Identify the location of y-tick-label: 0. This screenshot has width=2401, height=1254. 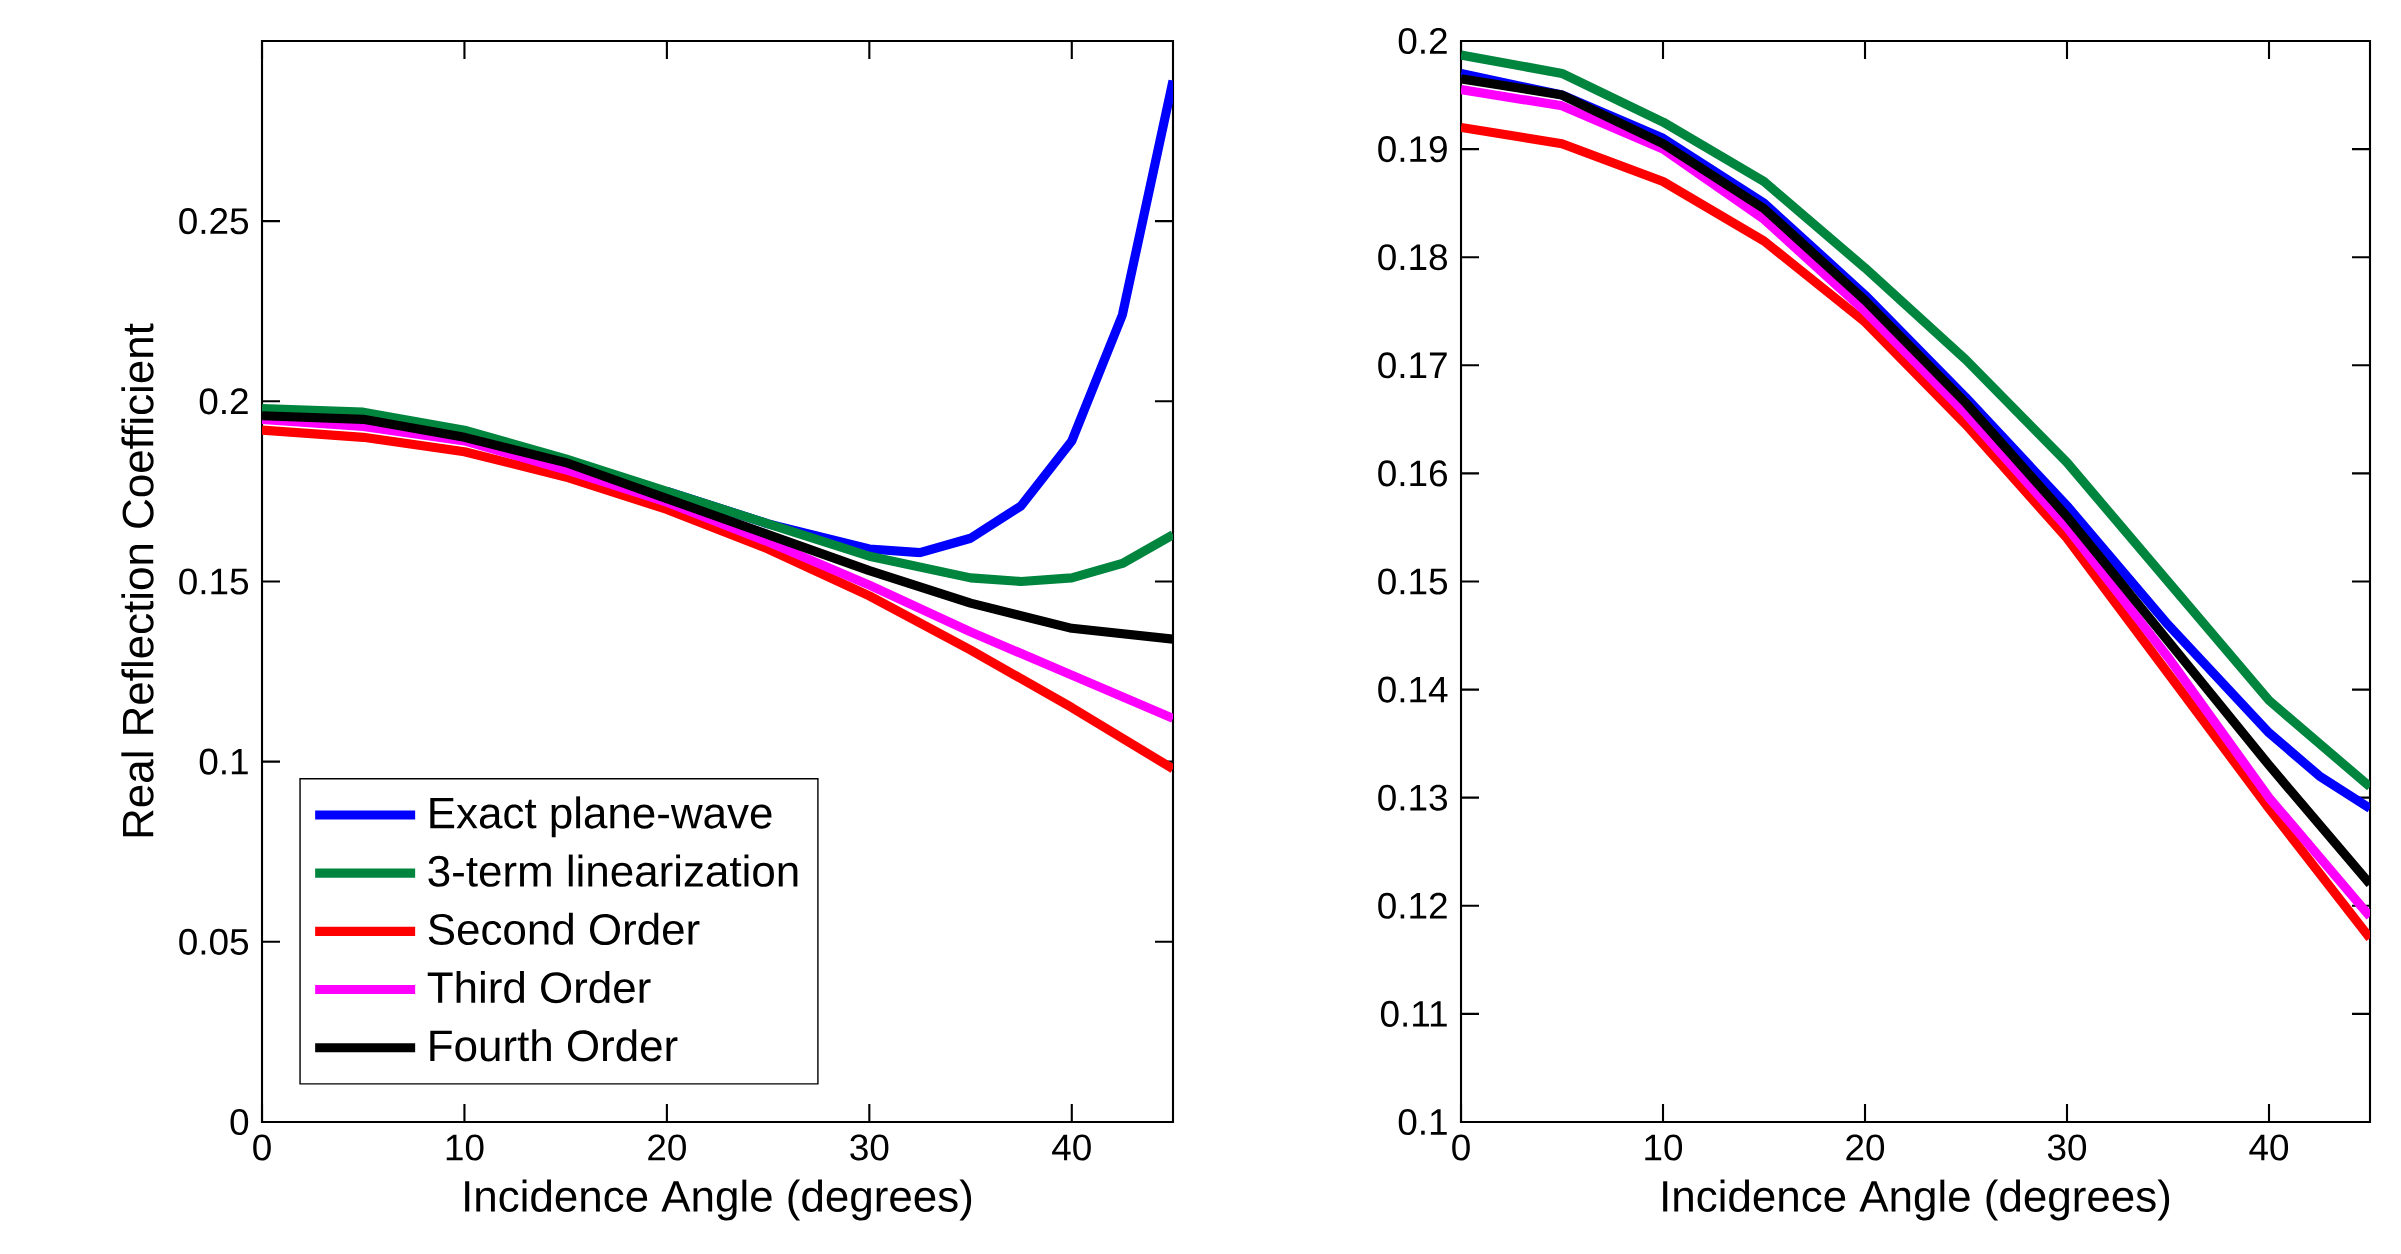
(239, 1122).